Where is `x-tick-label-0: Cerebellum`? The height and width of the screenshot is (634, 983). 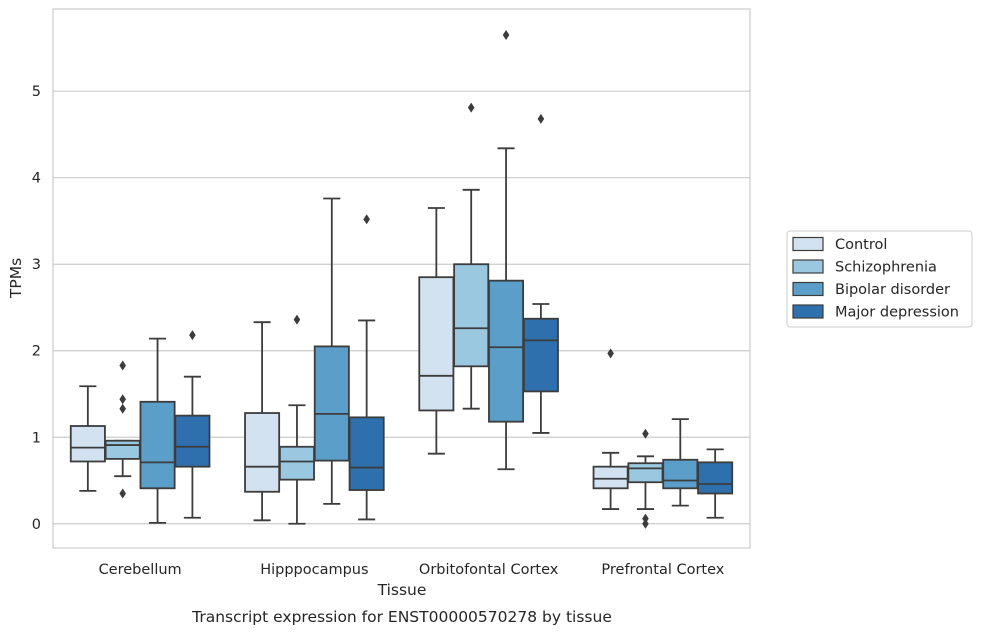 x-tick-label-0: Cerebellum is located at coordinates (140, 570).